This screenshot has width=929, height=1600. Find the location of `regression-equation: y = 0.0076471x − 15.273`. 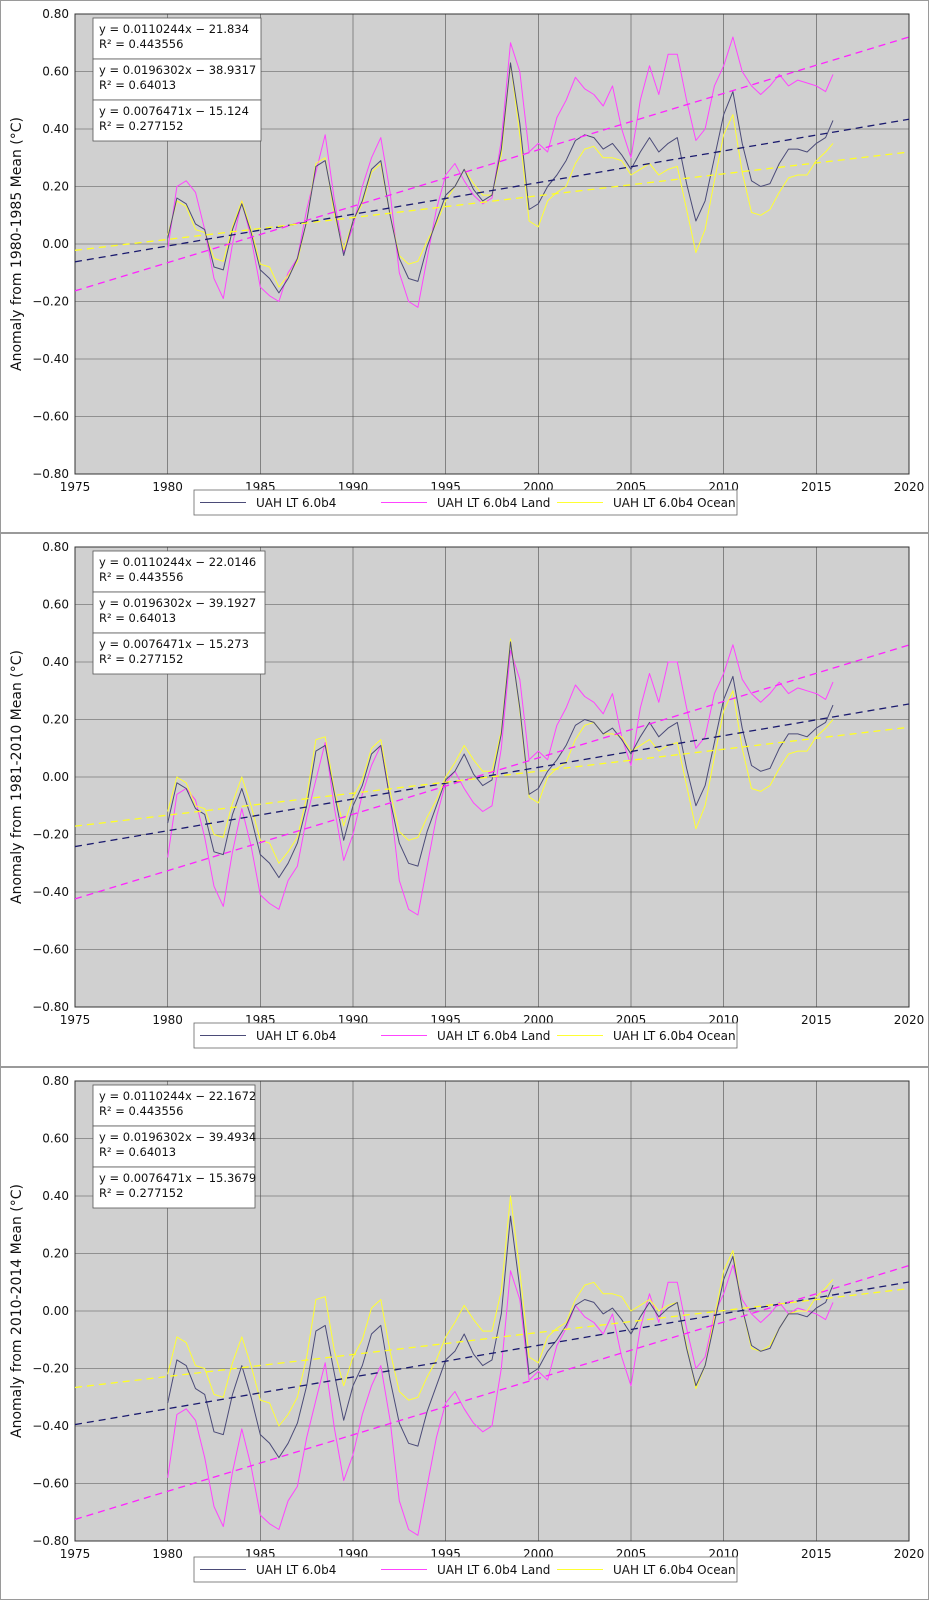

regression-equation: y = 0.0076471x − 15.273 is located at coordinates (174, 644).